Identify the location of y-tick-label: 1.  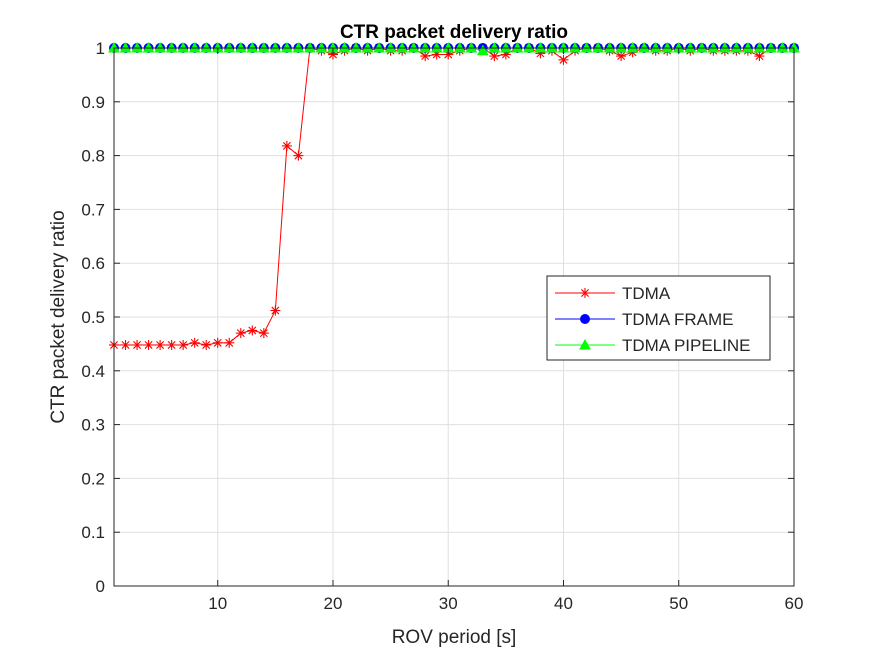
(100, 48).